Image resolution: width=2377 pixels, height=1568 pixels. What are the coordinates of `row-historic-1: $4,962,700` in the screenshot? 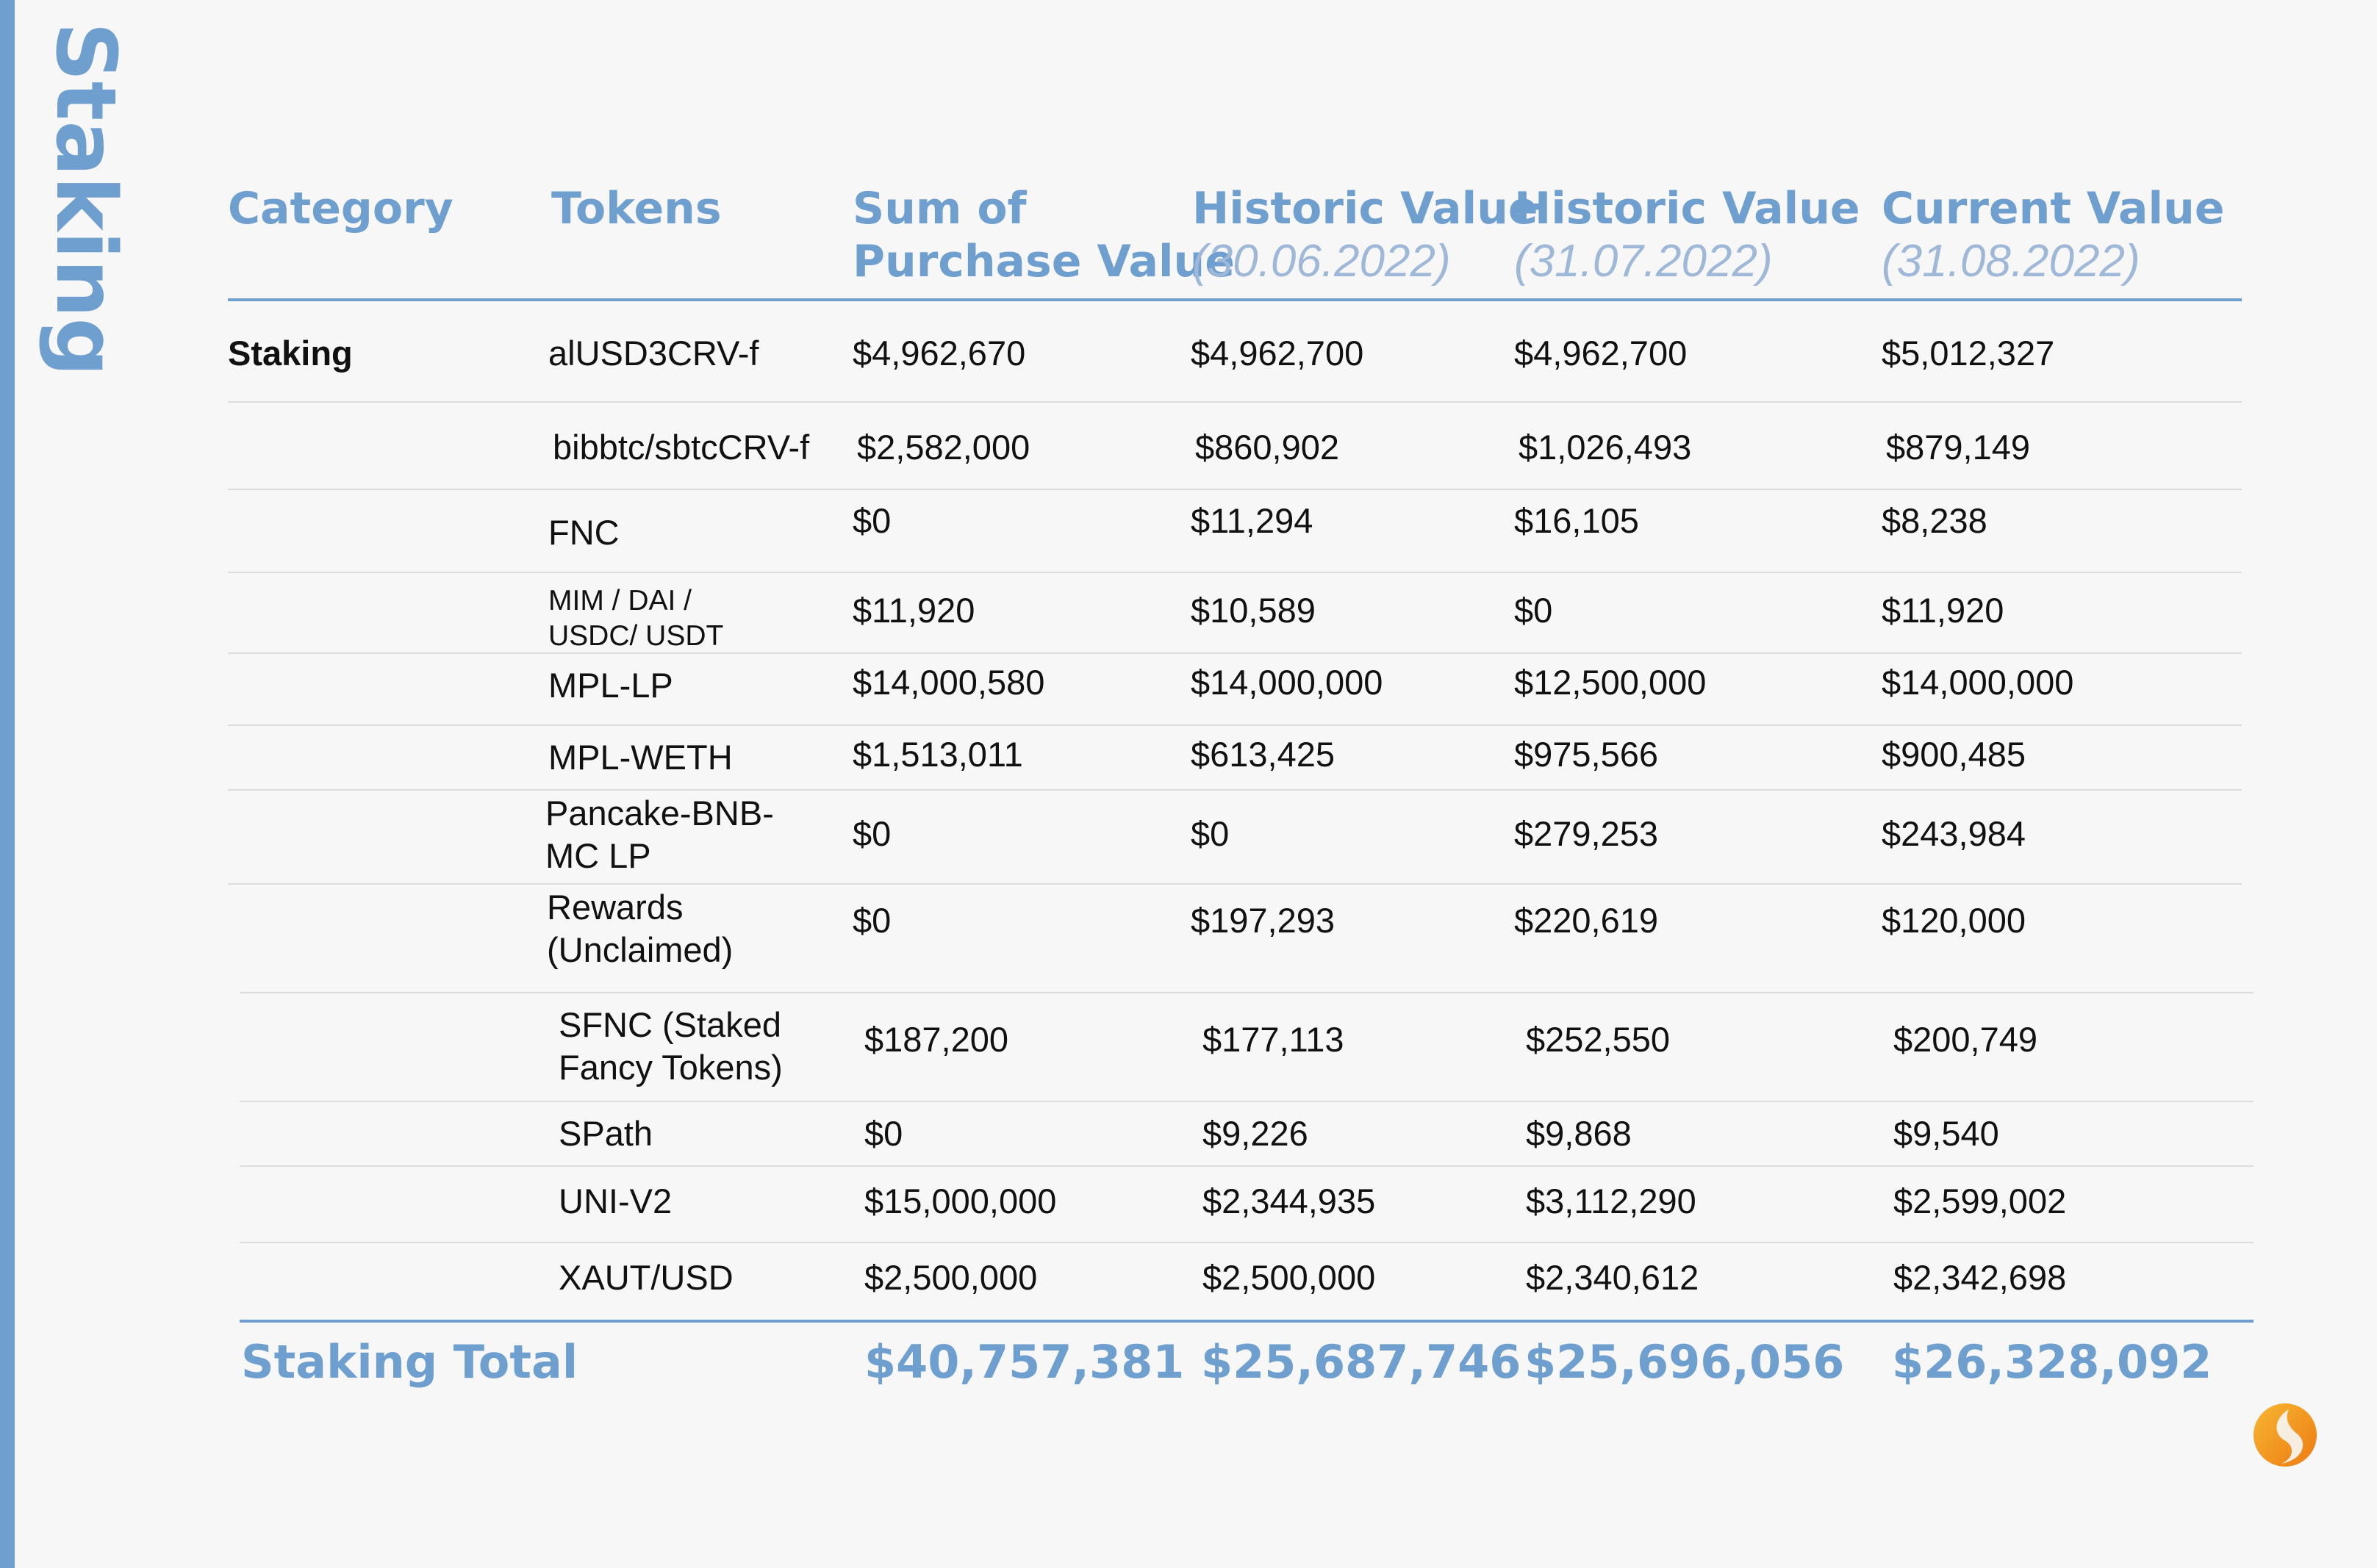 It's located at (1277, 354).